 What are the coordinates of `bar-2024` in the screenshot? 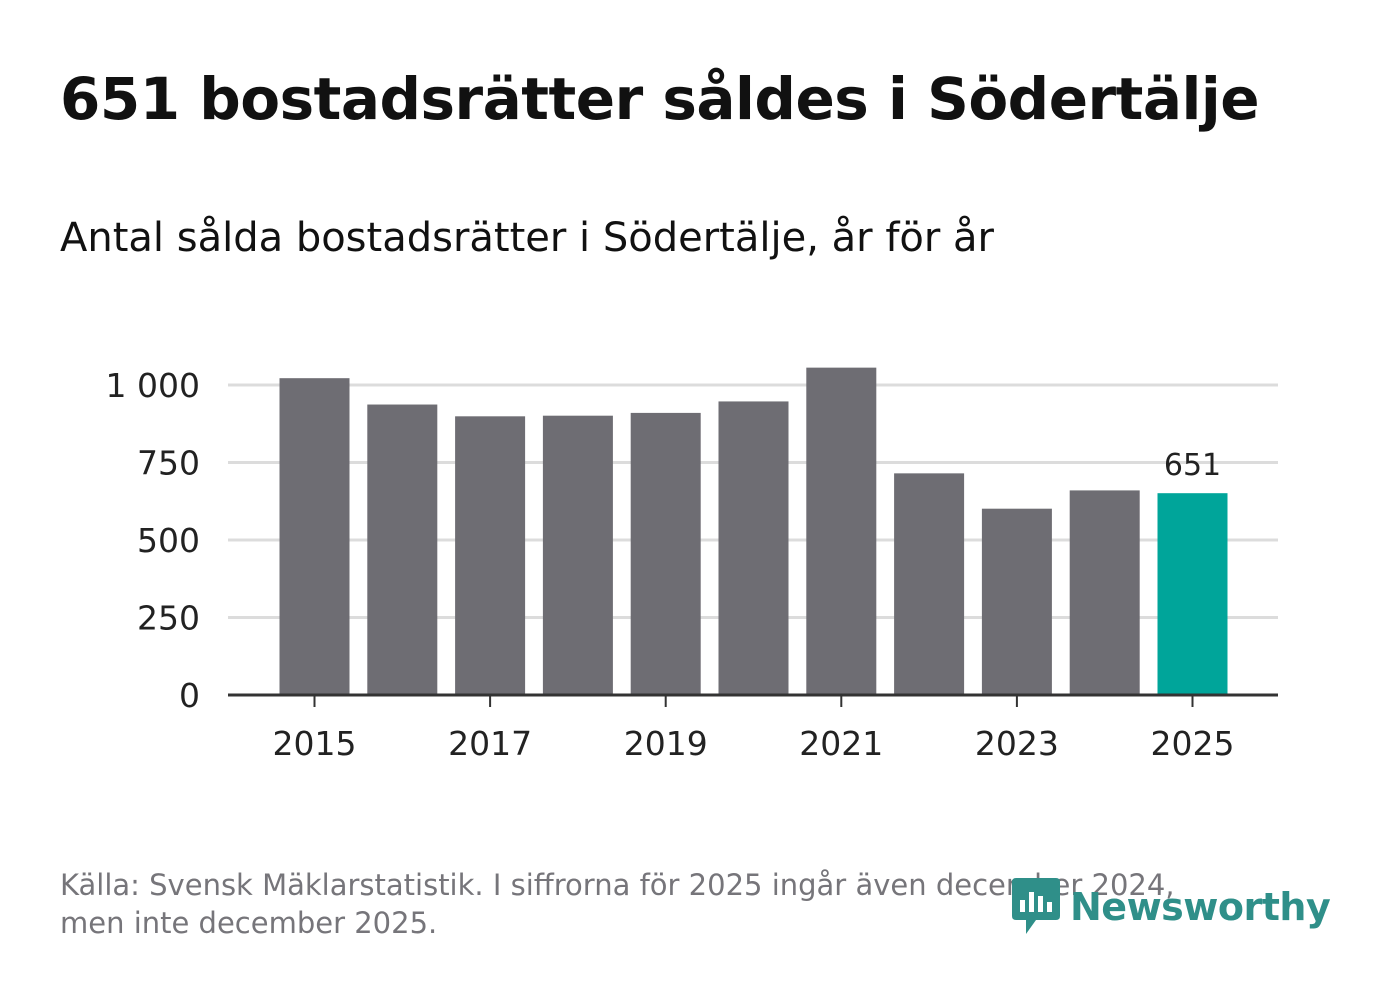 It's located at (1104, 592).